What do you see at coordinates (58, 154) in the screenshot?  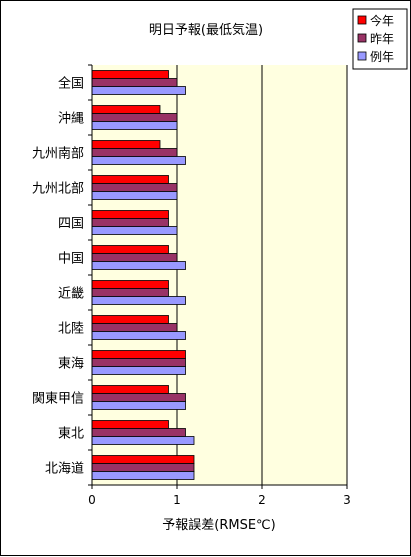 I see `category-label: 九州南部` at bounding box center [58, 154].